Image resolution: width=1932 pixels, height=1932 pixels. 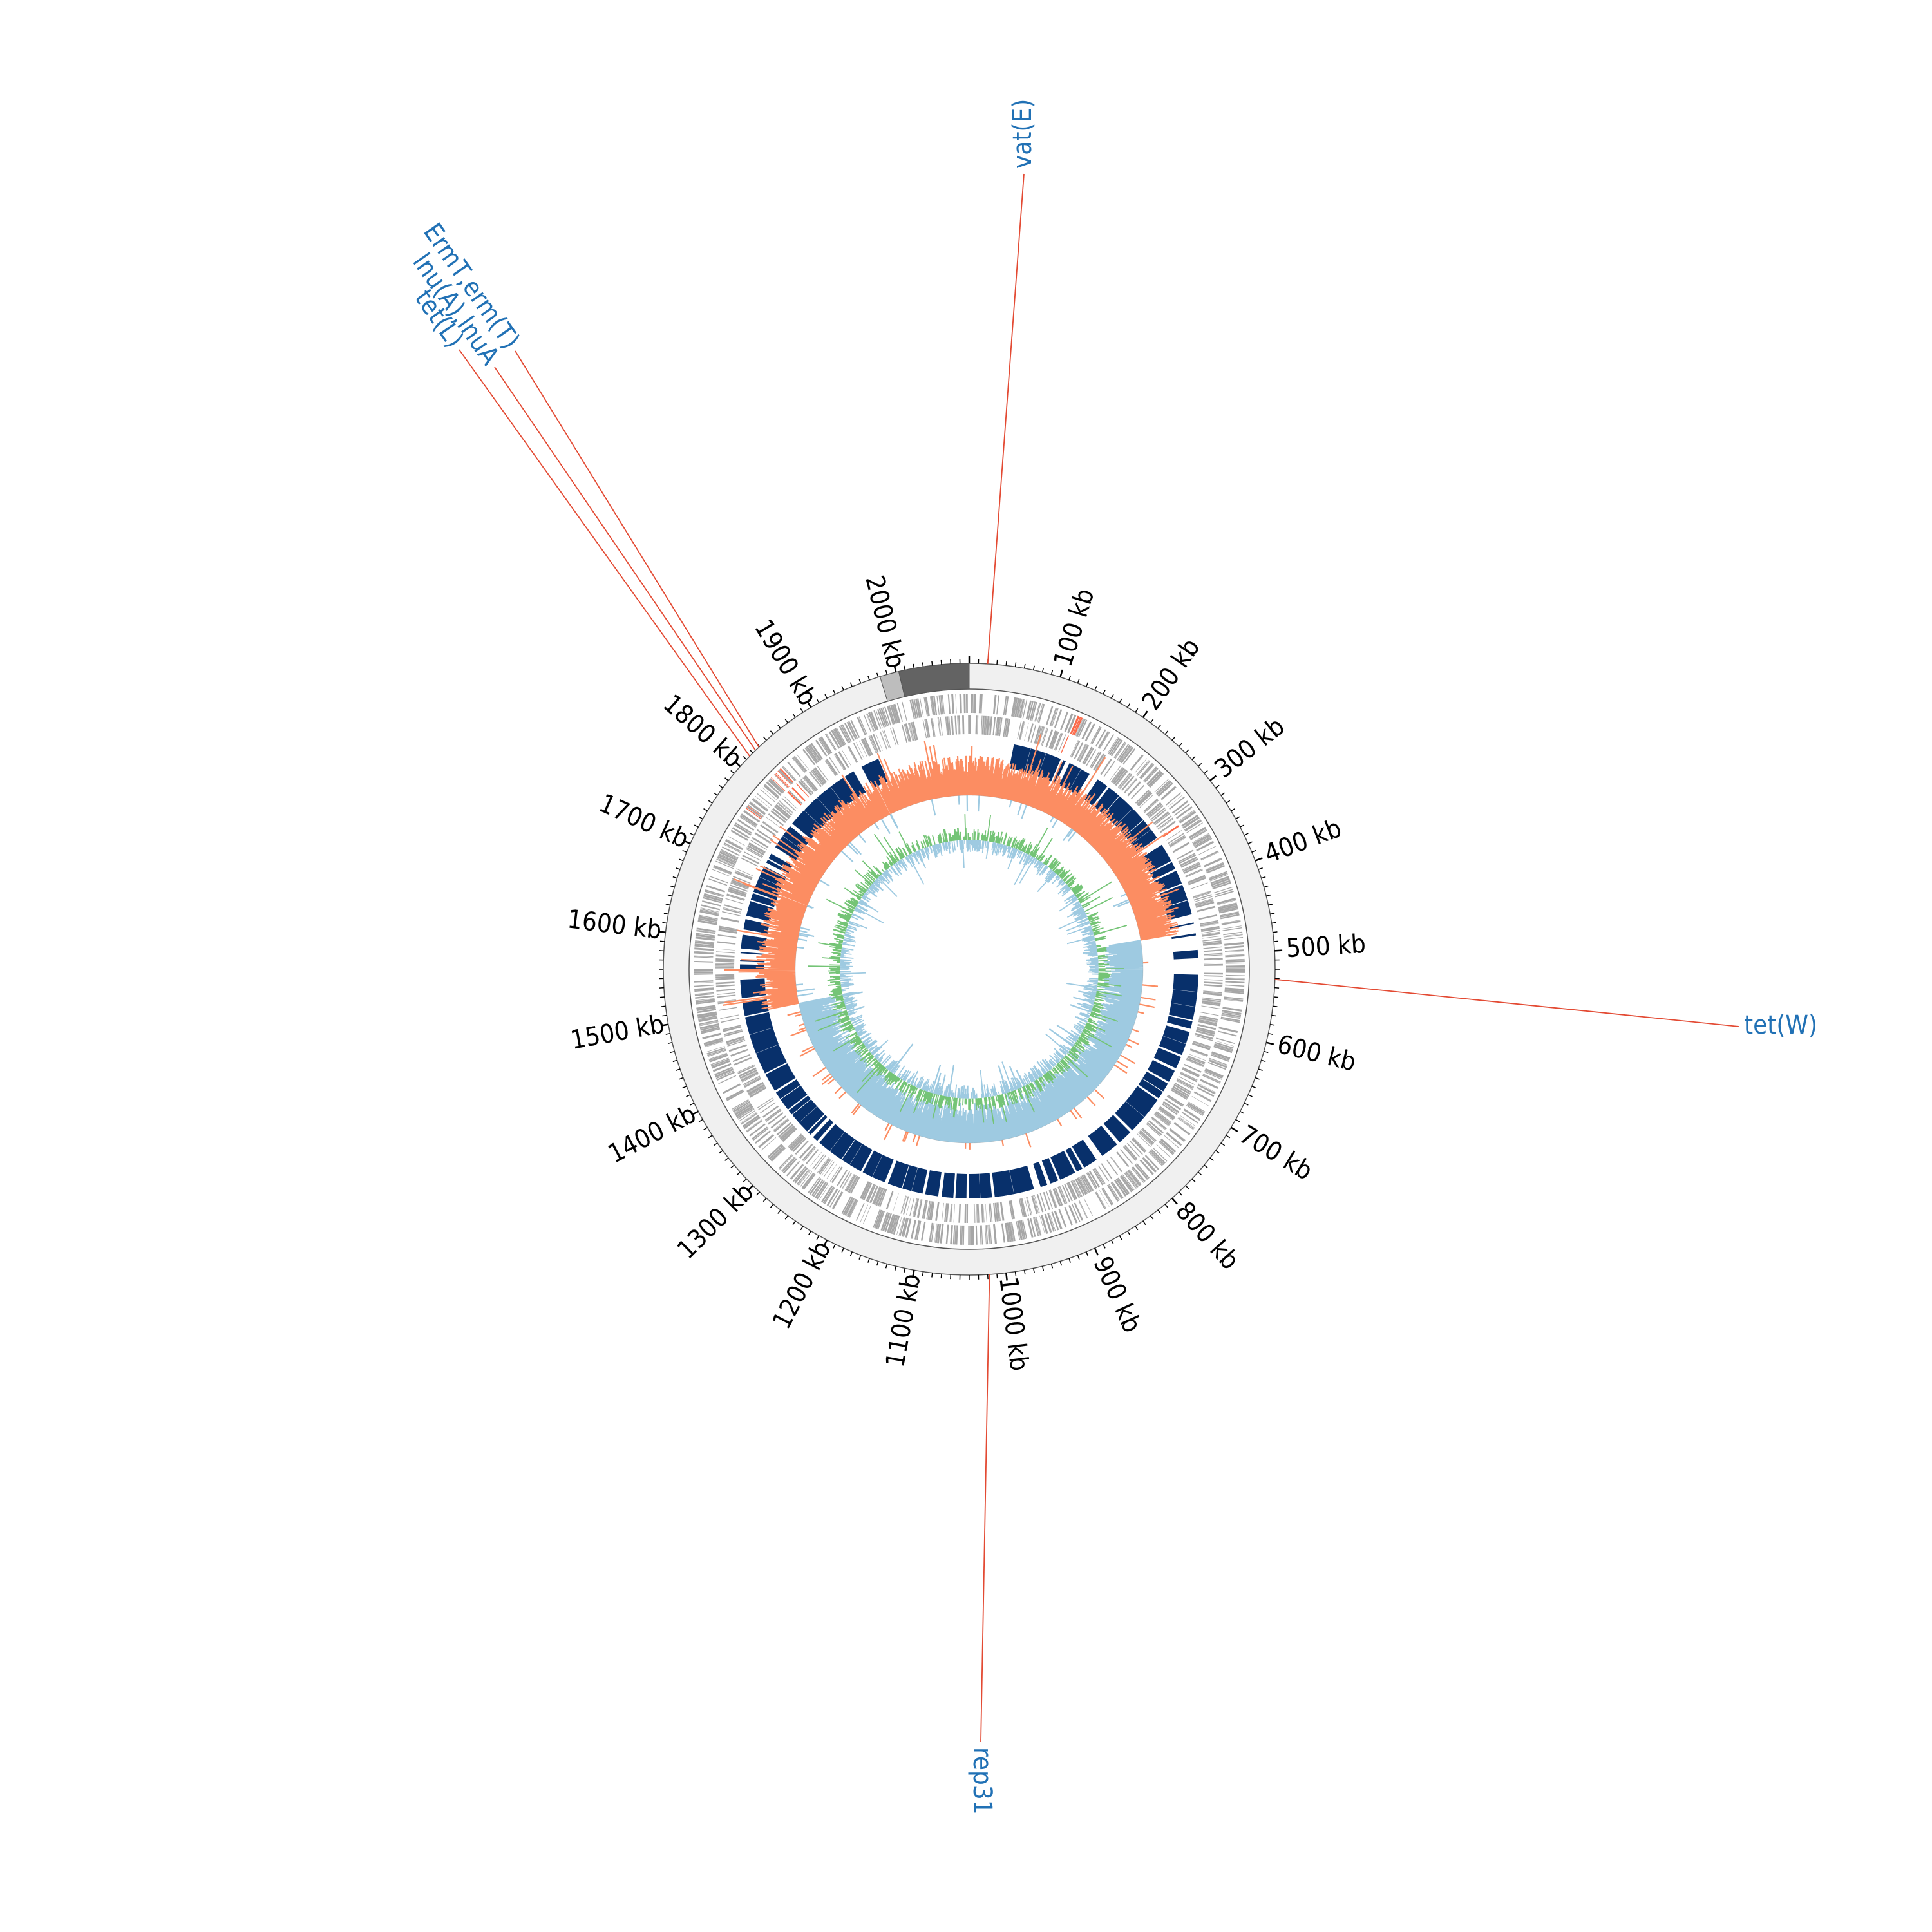 I want to click on contig-track, so click(x=924, y=683).